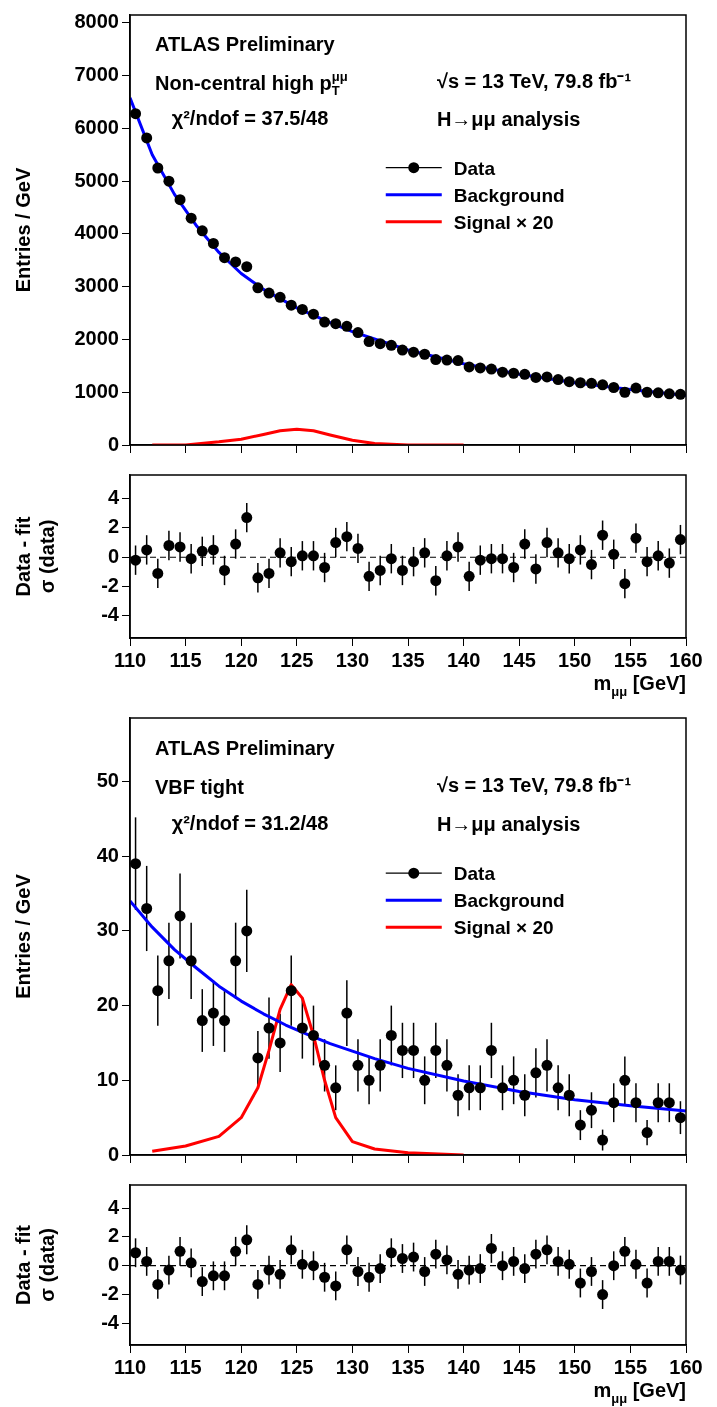 The width and height of the screenshot is (717, 1407). Describe the element at coordinates (408, 1366) in the screenshot. I see `x-tick-label: 135` at that location.